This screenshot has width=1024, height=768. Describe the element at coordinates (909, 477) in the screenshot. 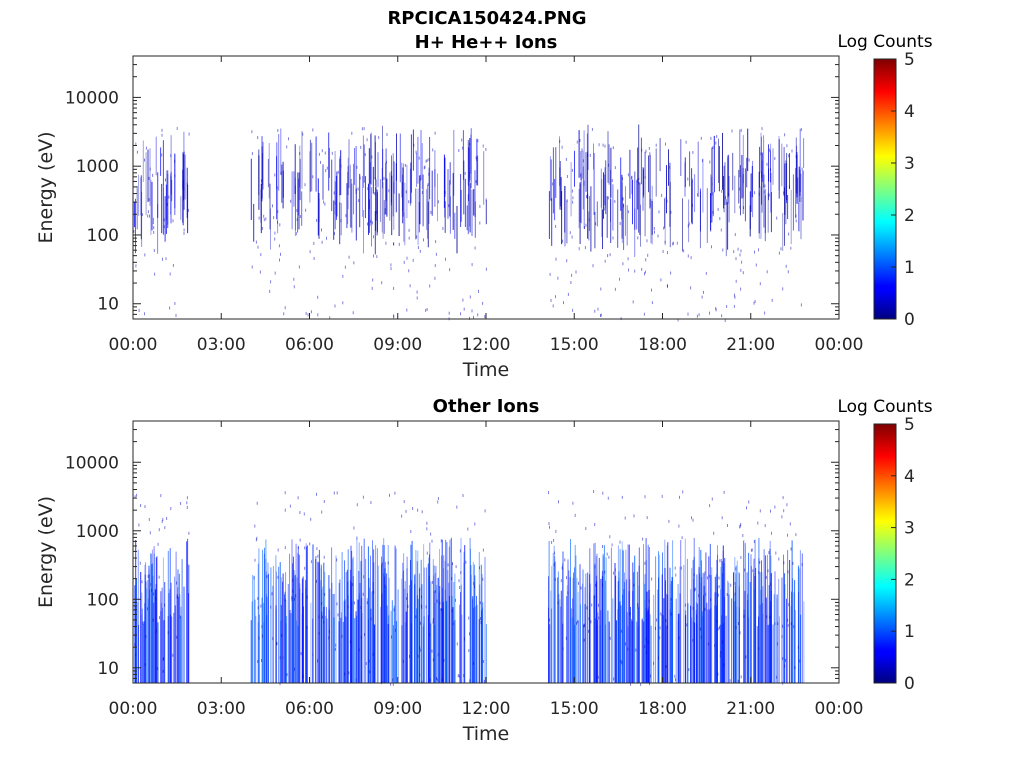

I see `colorbar-tick-label: 4` at that location.